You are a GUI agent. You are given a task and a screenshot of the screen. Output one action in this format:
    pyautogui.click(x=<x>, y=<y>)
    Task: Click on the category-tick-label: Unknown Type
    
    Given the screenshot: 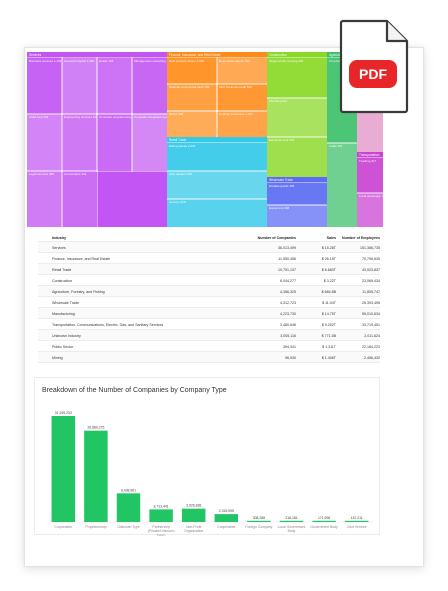 What is the action you would take?
    pyautogui.click(x=128, y=527)
    